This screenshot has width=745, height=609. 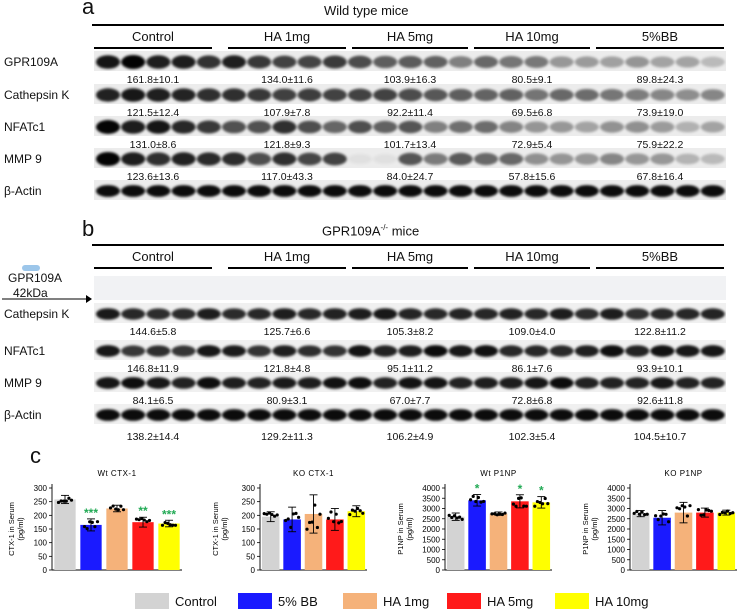 What do you see at coordinates (616, 519) in the screenshot?
I see `chart-ytick-label: 2500` at bounding box center [616, 519].